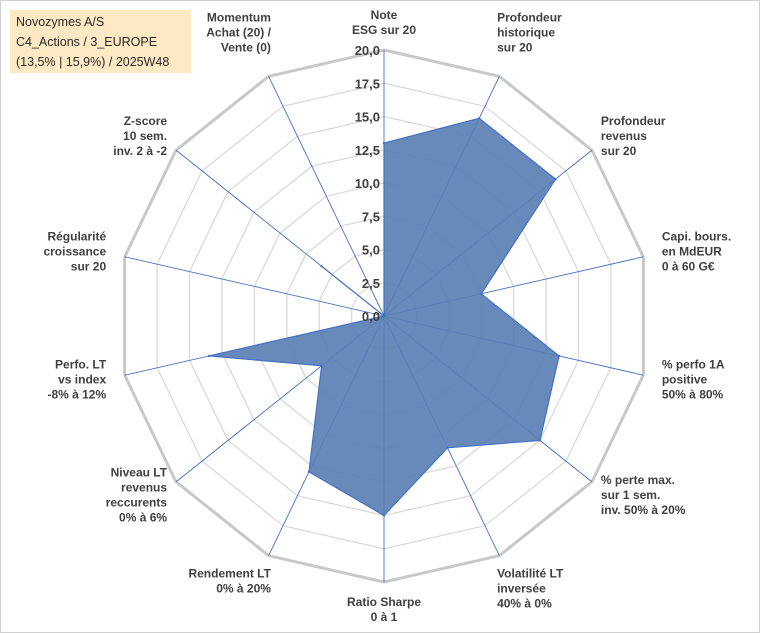 This screenshot has width=760, height=633. What do you see at coordinates (384, 22) in the screenshot?
I see `axis-label: Note ESG sur 20` at bounding box center [384, 22].